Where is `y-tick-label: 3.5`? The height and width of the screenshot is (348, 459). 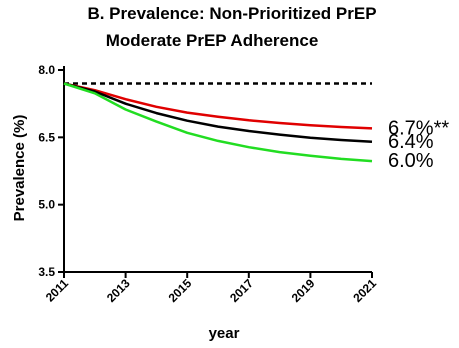 y-tick-label: 3.5 is located at coordinates (46, 272).